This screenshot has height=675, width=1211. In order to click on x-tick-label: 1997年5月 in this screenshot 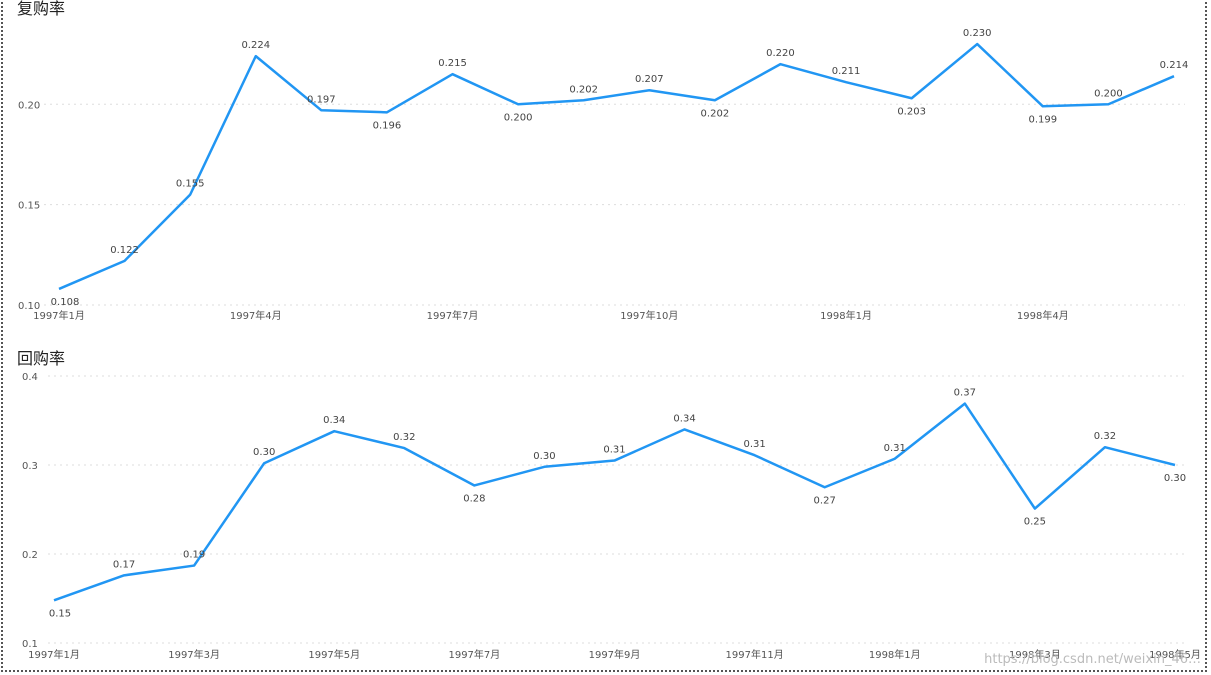, I will do `click(334, 654)`.